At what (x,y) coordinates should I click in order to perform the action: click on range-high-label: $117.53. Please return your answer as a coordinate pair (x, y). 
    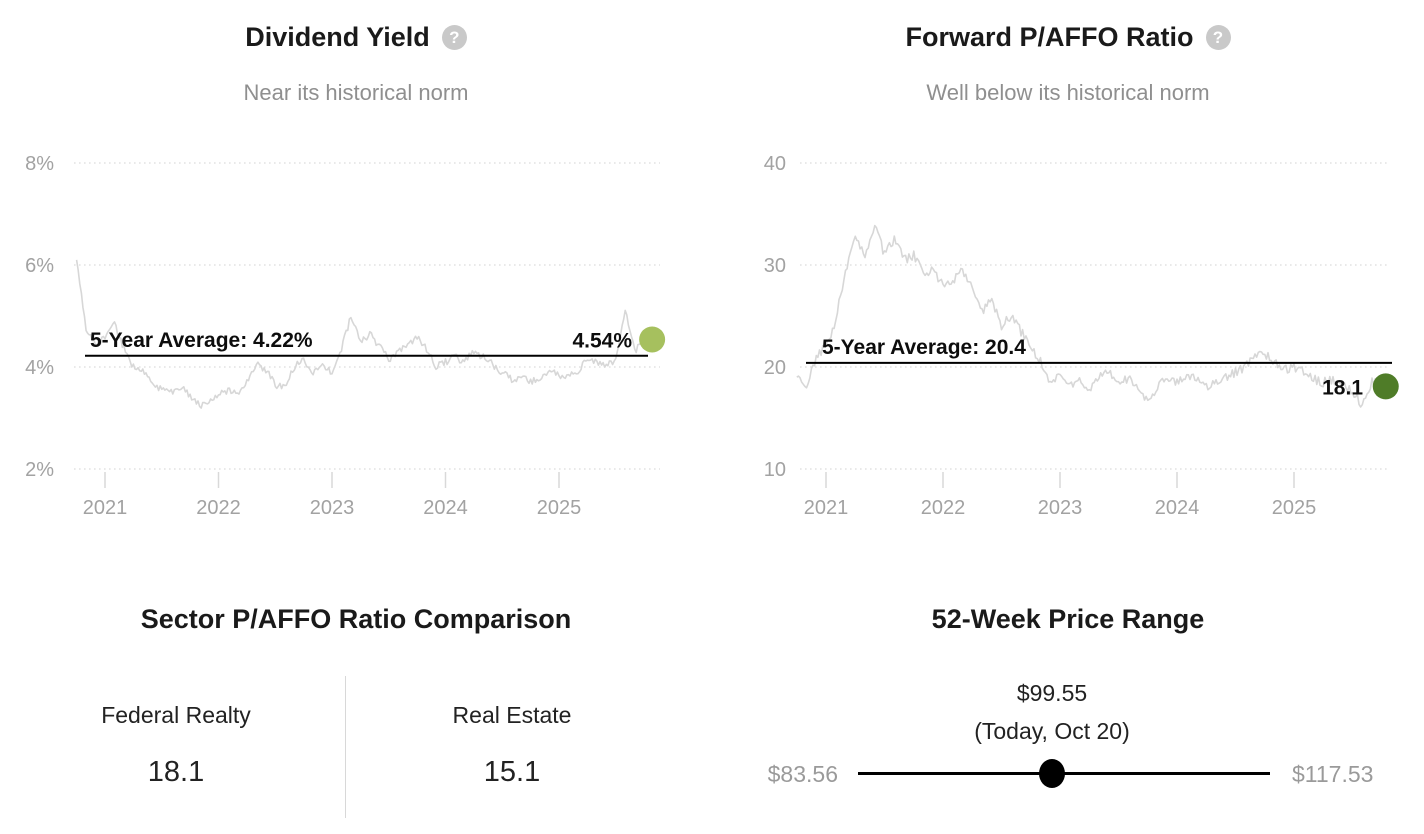
    Looking at the image, I should click on (1333, 774).